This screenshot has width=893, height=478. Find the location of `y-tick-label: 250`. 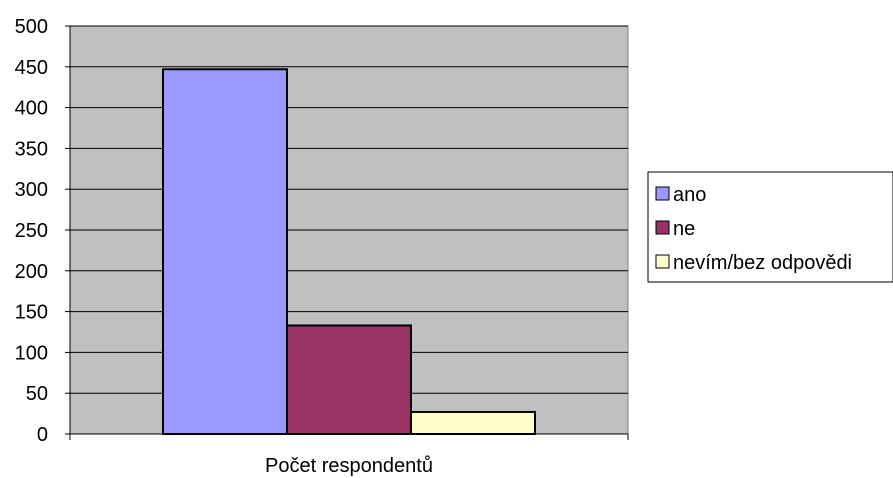

y-tick-label: 250 is located at coordinates (31, 231).